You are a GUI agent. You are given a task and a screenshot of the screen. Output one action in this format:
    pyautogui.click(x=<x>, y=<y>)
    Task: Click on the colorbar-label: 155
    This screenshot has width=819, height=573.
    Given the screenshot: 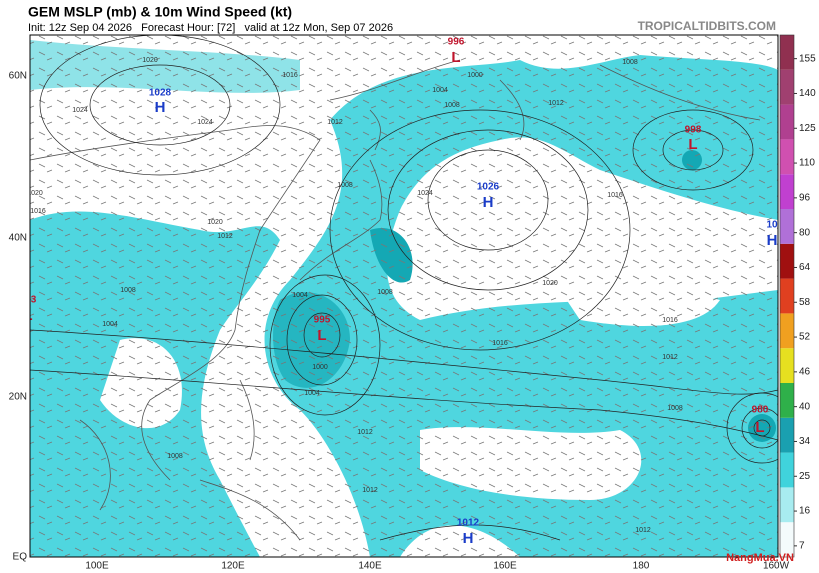 What is the action you would take?
    pyautogui.click(x=807, y=58)
    